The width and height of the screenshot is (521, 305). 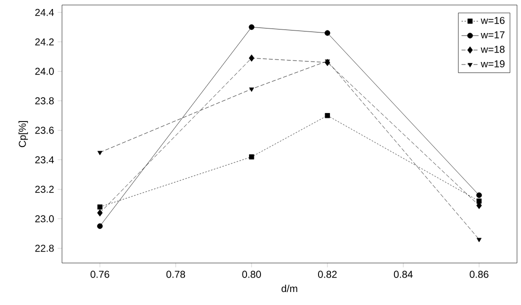 I want to click on legend-label: w=17, so click(x=492, y=34).